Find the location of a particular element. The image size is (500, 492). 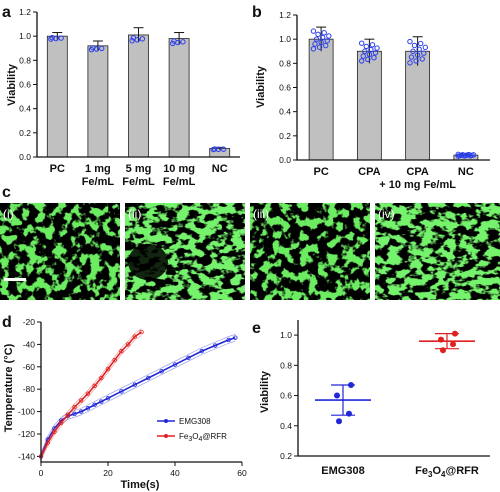

micrograph-label-i: (i) is located at coordinates (8, 214).